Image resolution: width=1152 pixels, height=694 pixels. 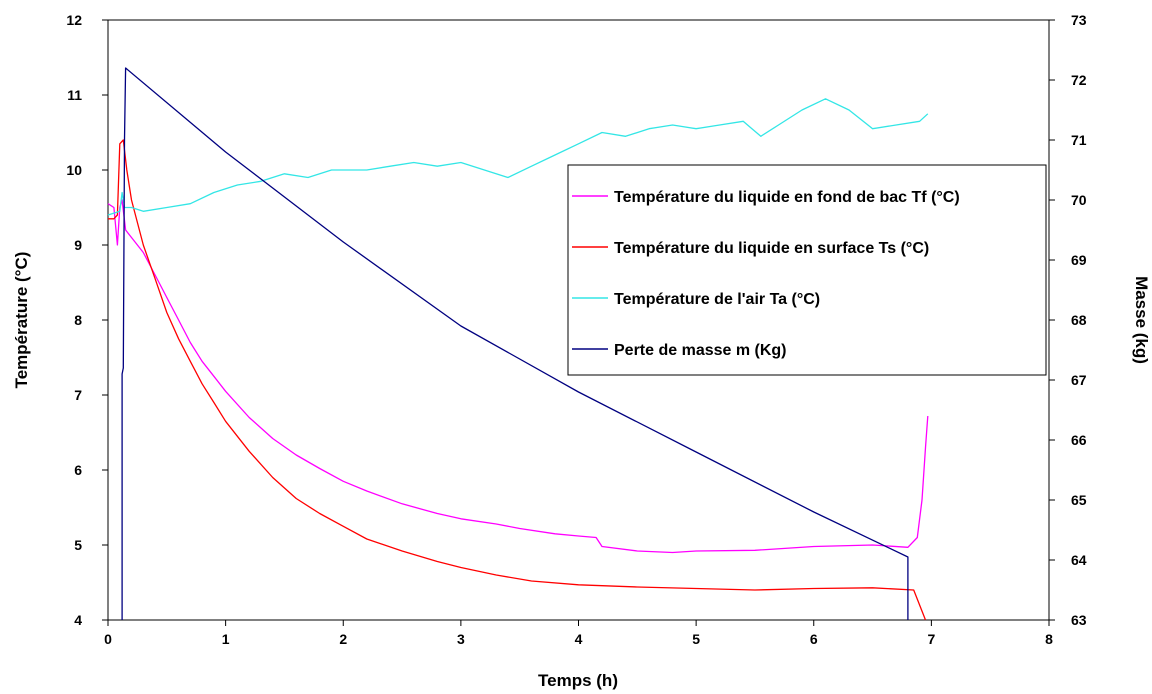 What do you see at coordinates (700, 350) in the screenshot?
I see `legend-entry-label: Perte de masse m (Kg)` at bounding box center [700, 350].